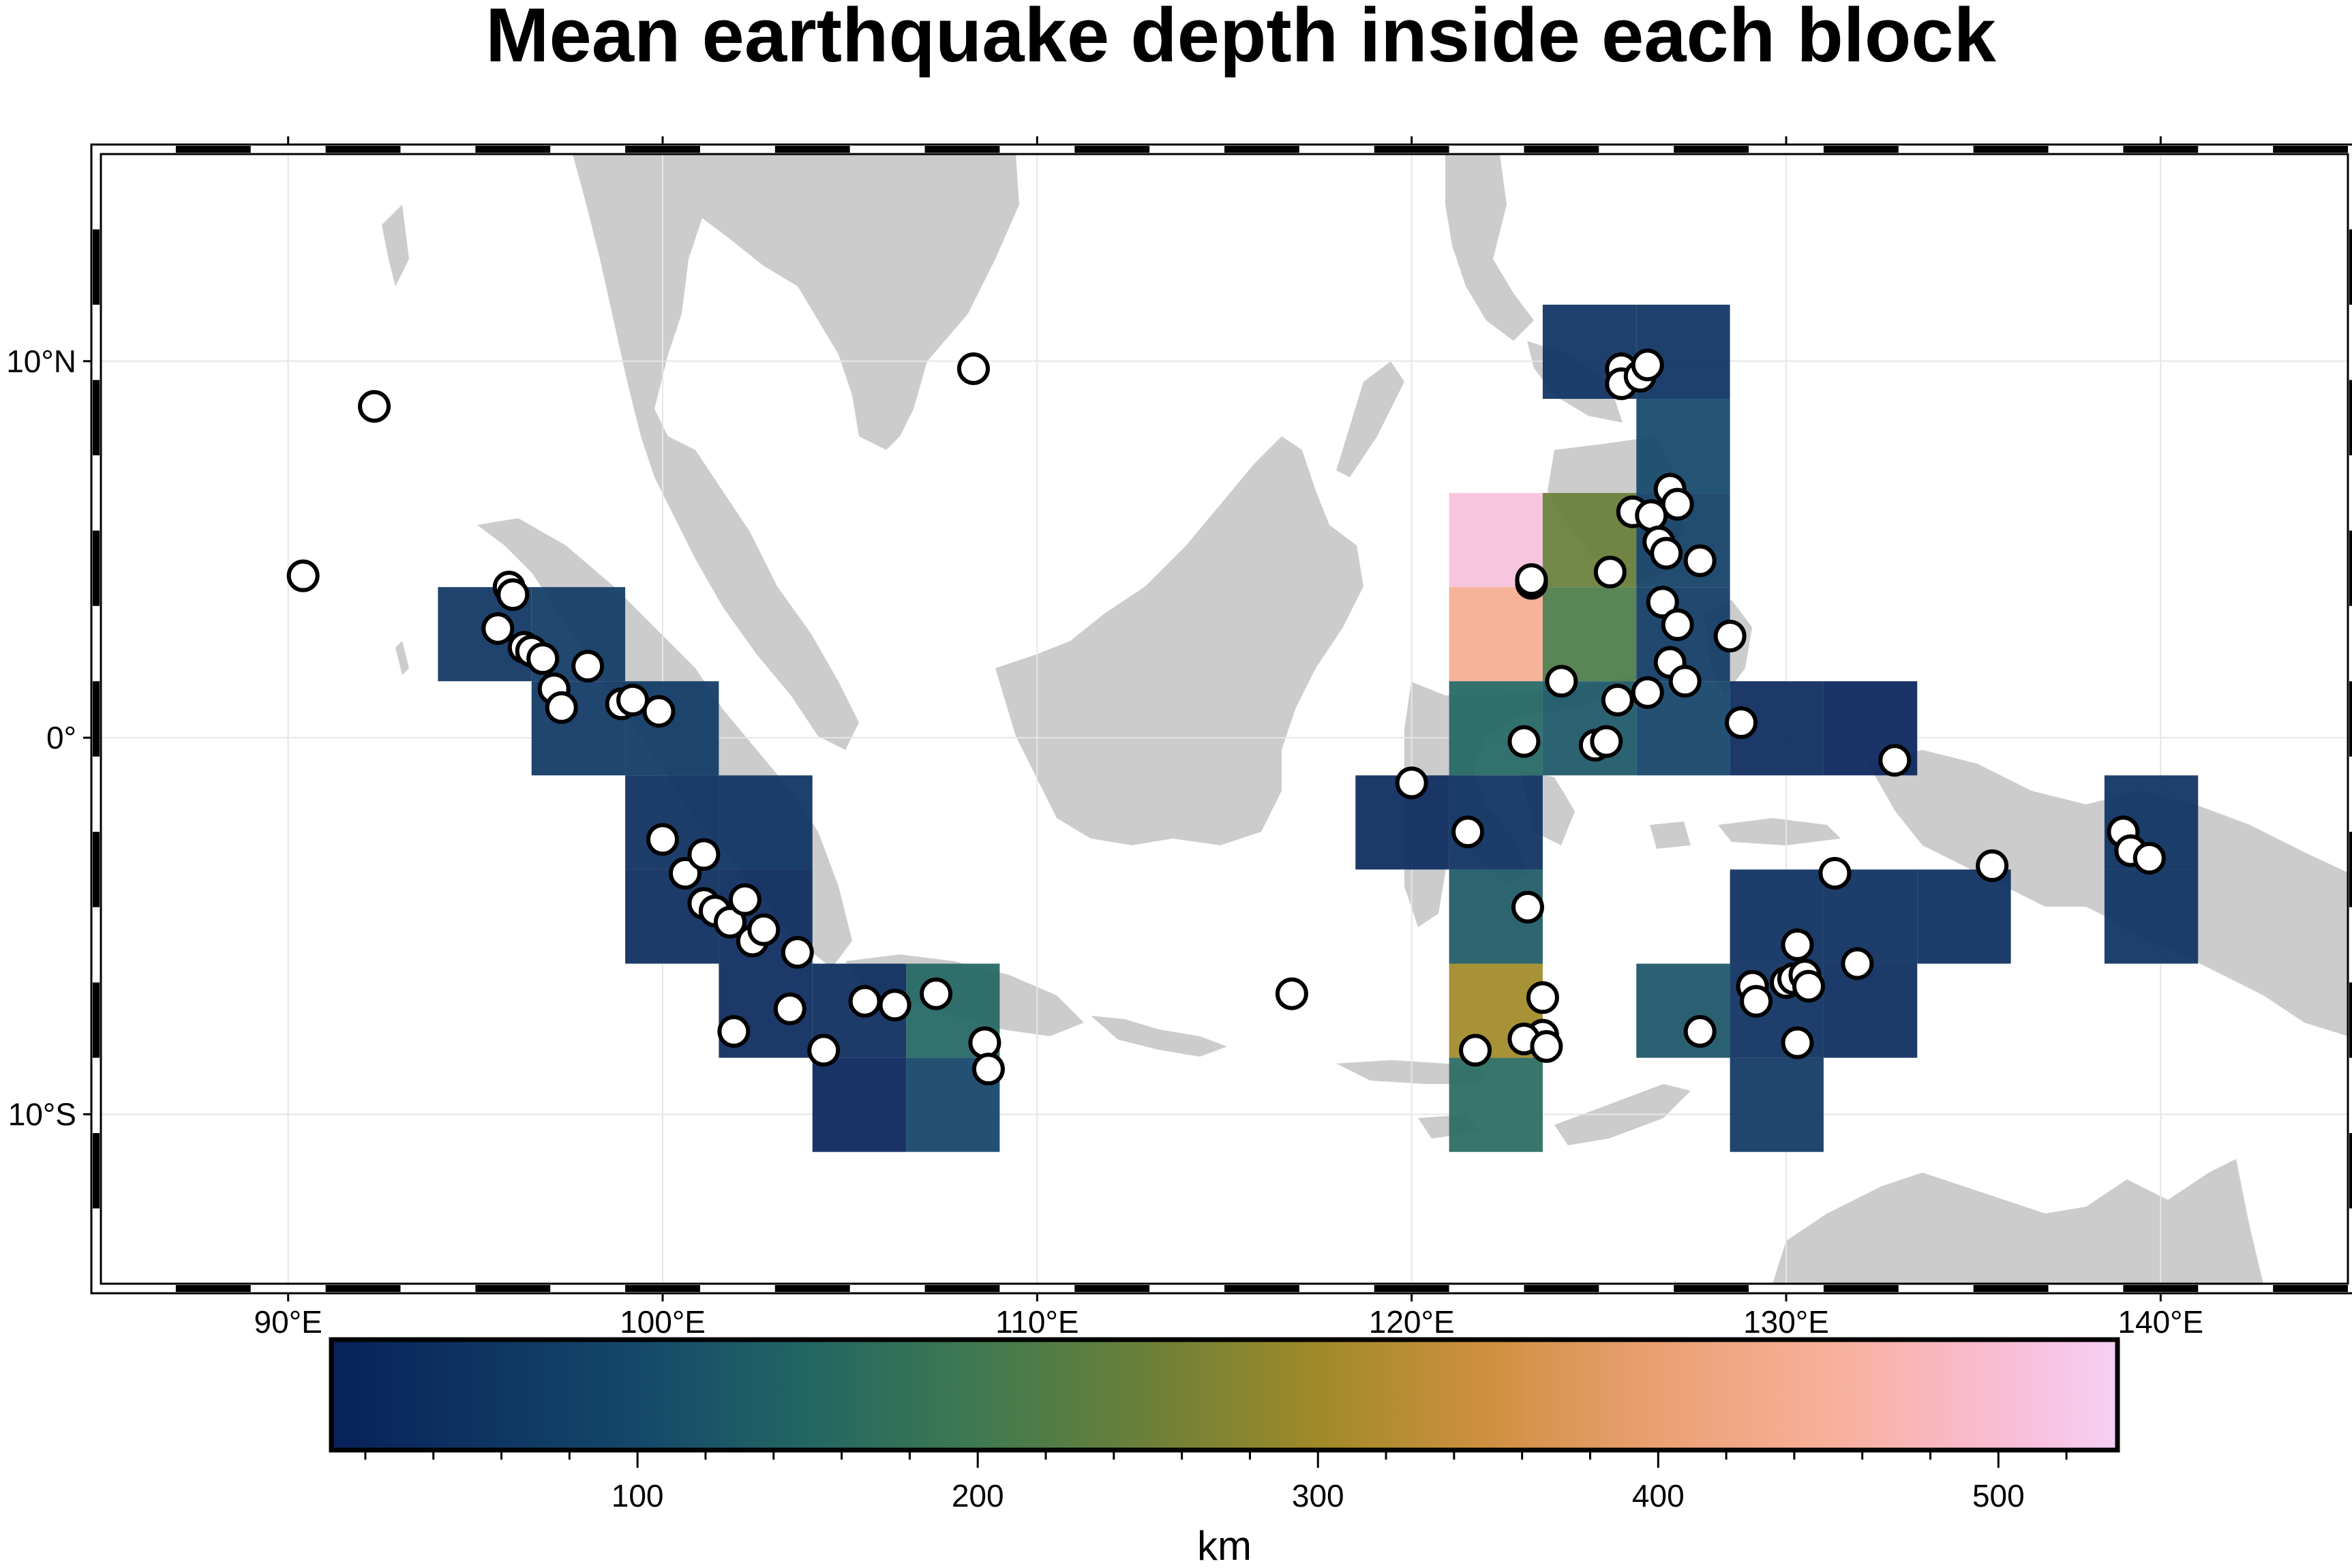  What do you see at coordinates (1179, 640) in the screenshot?
I see `land-borneo` at bounding box center [1179, 640].